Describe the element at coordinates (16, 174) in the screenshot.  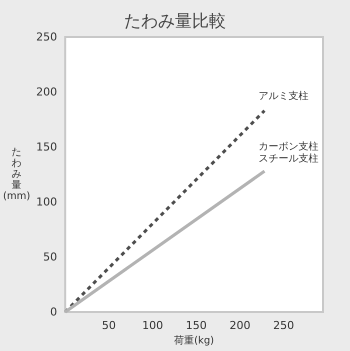
I see `y-axis-title: たわみ量(mm)` at that location.